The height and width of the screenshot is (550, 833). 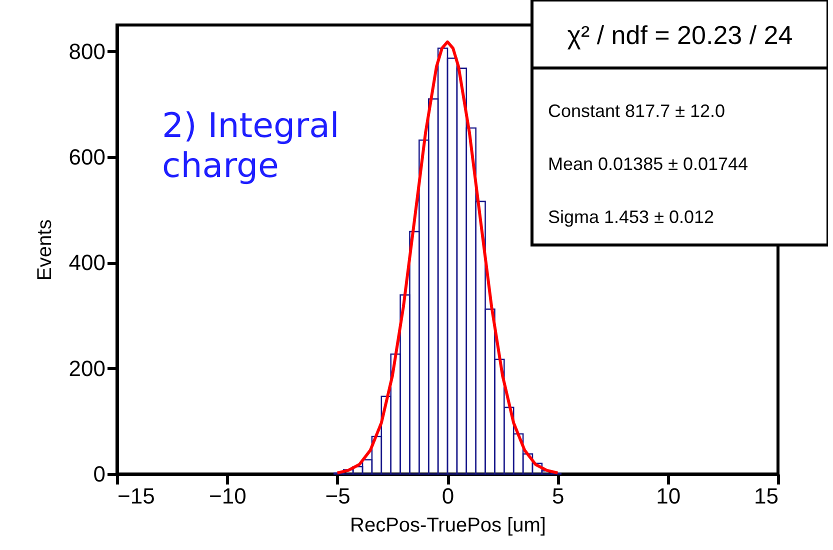 I want to click on x-tick-label: −5, so click(x=337, y=496).